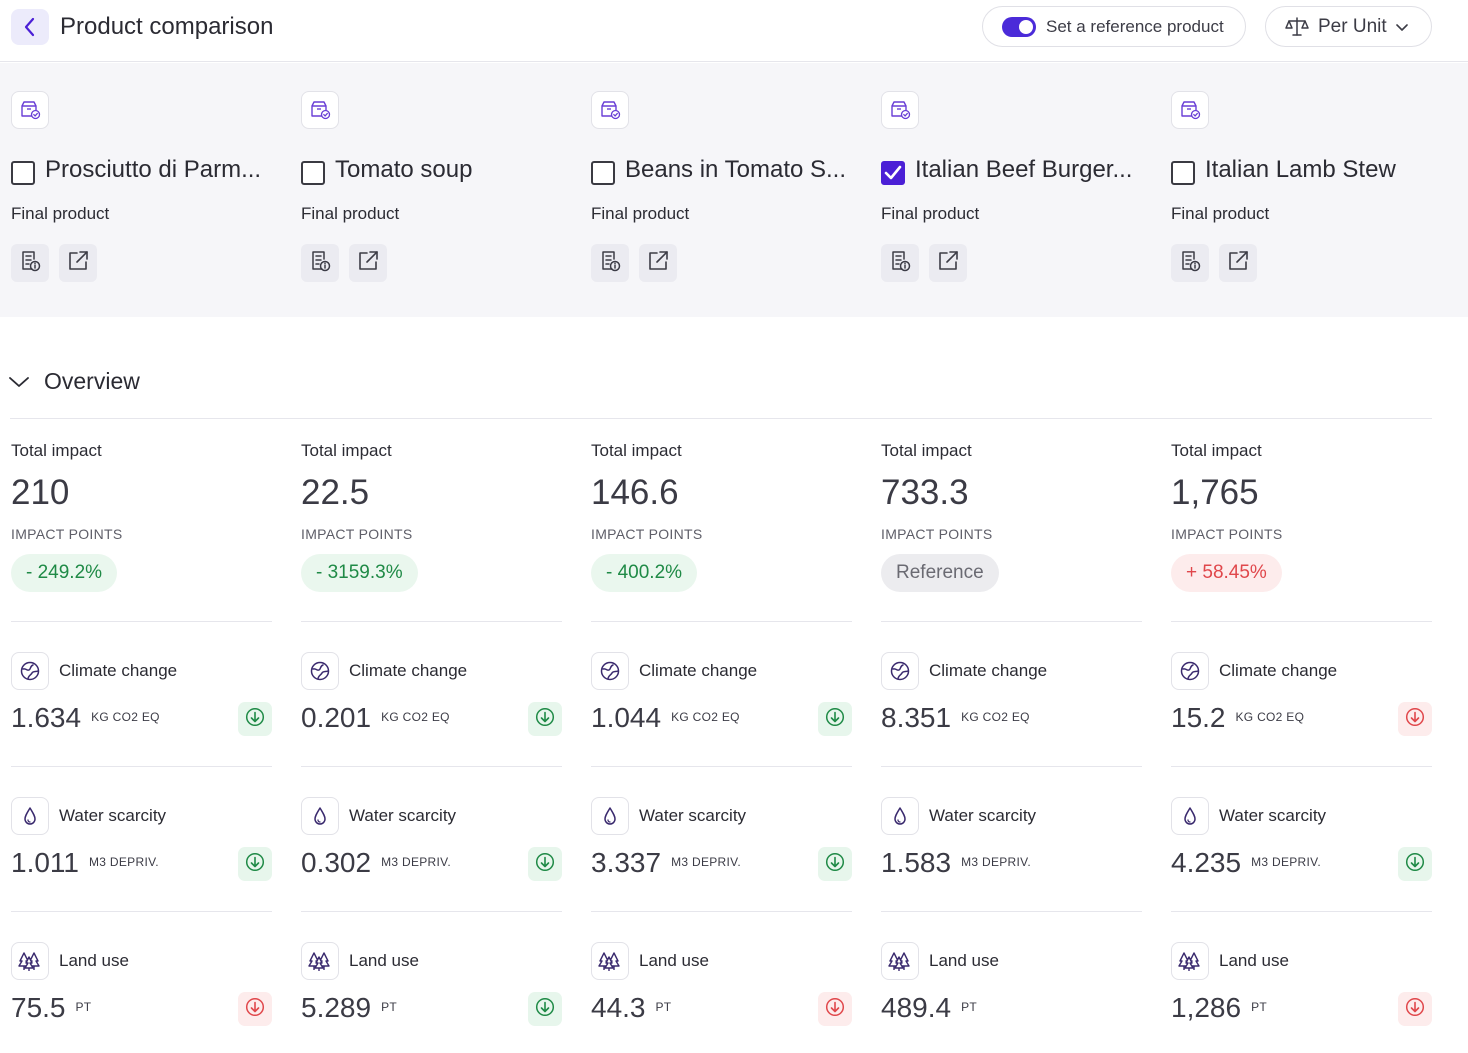 The width and height of the screenshot is (1468, 1053). I want to click on metric-value: 8.351, so click(916, 717).